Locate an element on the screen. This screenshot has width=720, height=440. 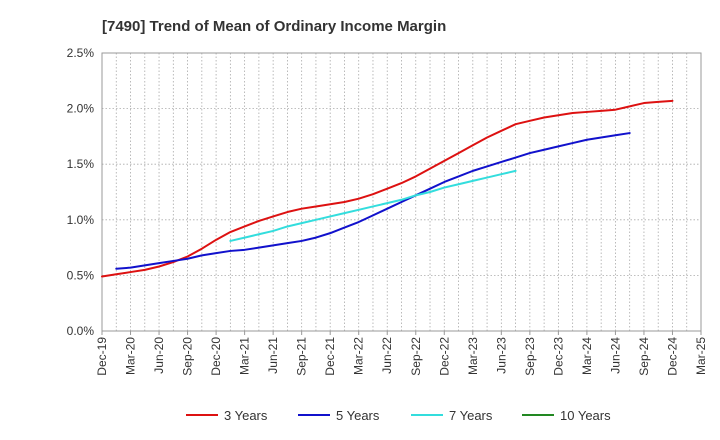
x-tick-label: Sep-22 is located at coordinates (416, 356).